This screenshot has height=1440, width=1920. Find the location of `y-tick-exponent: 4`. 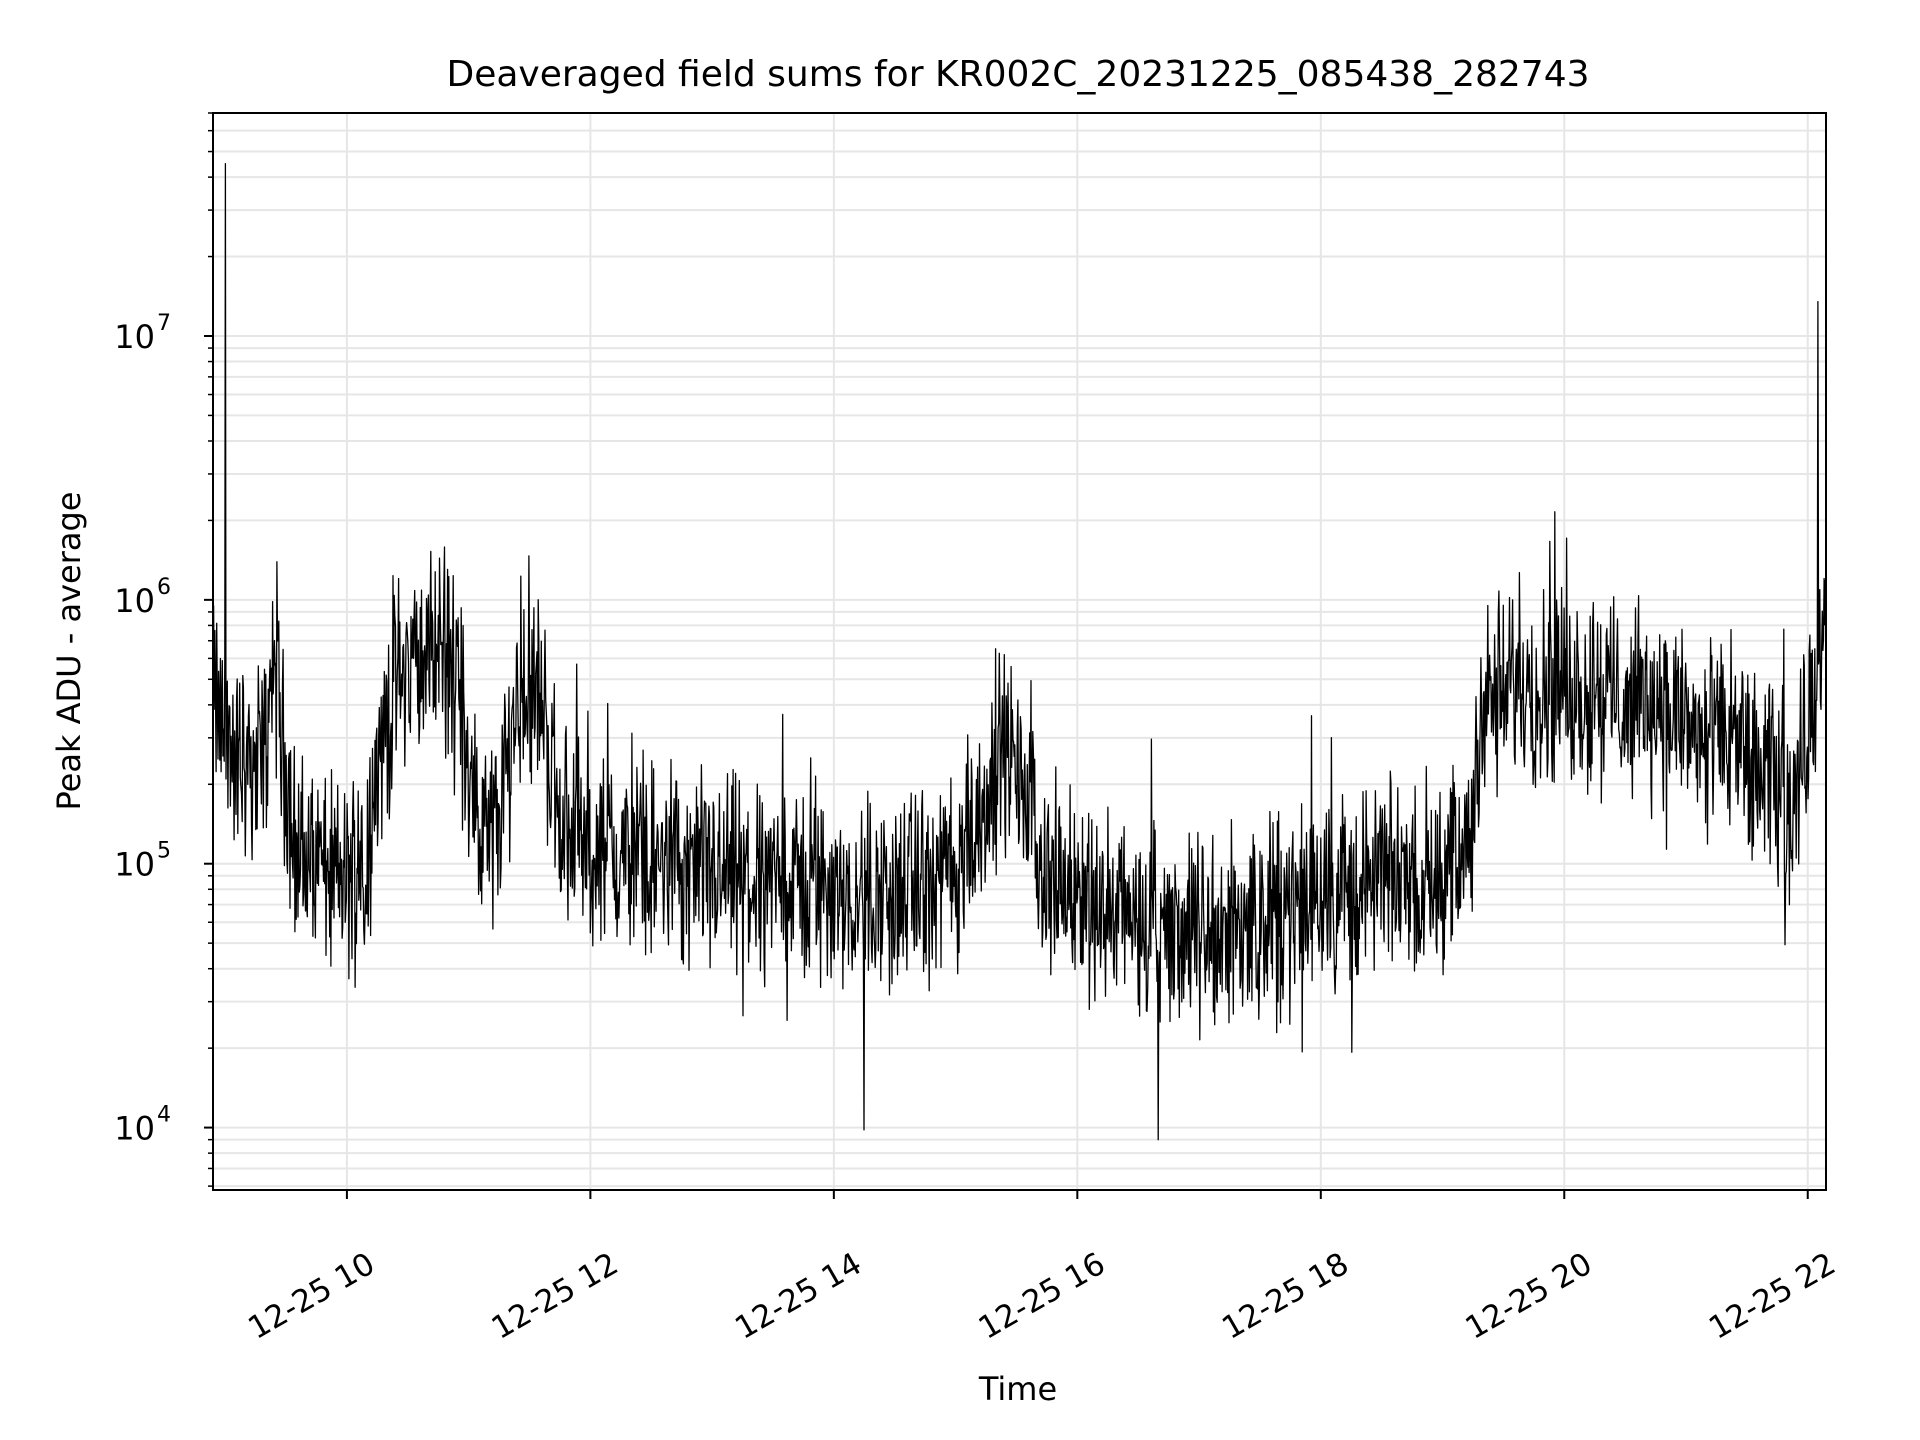

y-tick-exponent: 4 is located at coordinates (164, 1115).